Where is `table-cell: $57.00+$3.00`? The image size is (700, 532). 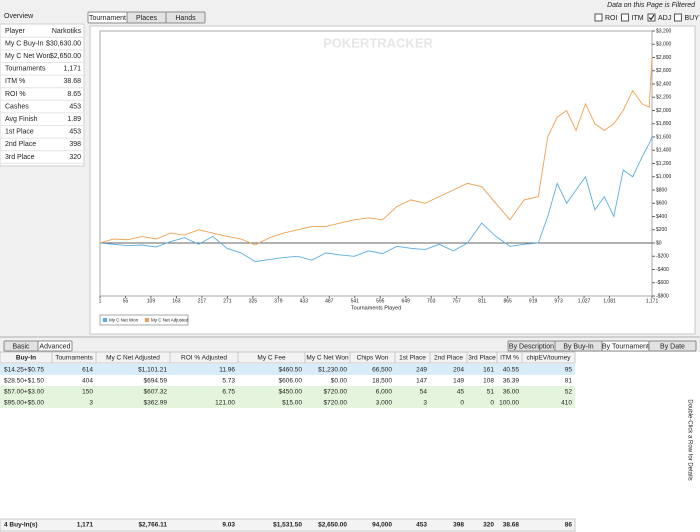 table-cell: $57.00+$3.00 is located at coordinates (24, 392).